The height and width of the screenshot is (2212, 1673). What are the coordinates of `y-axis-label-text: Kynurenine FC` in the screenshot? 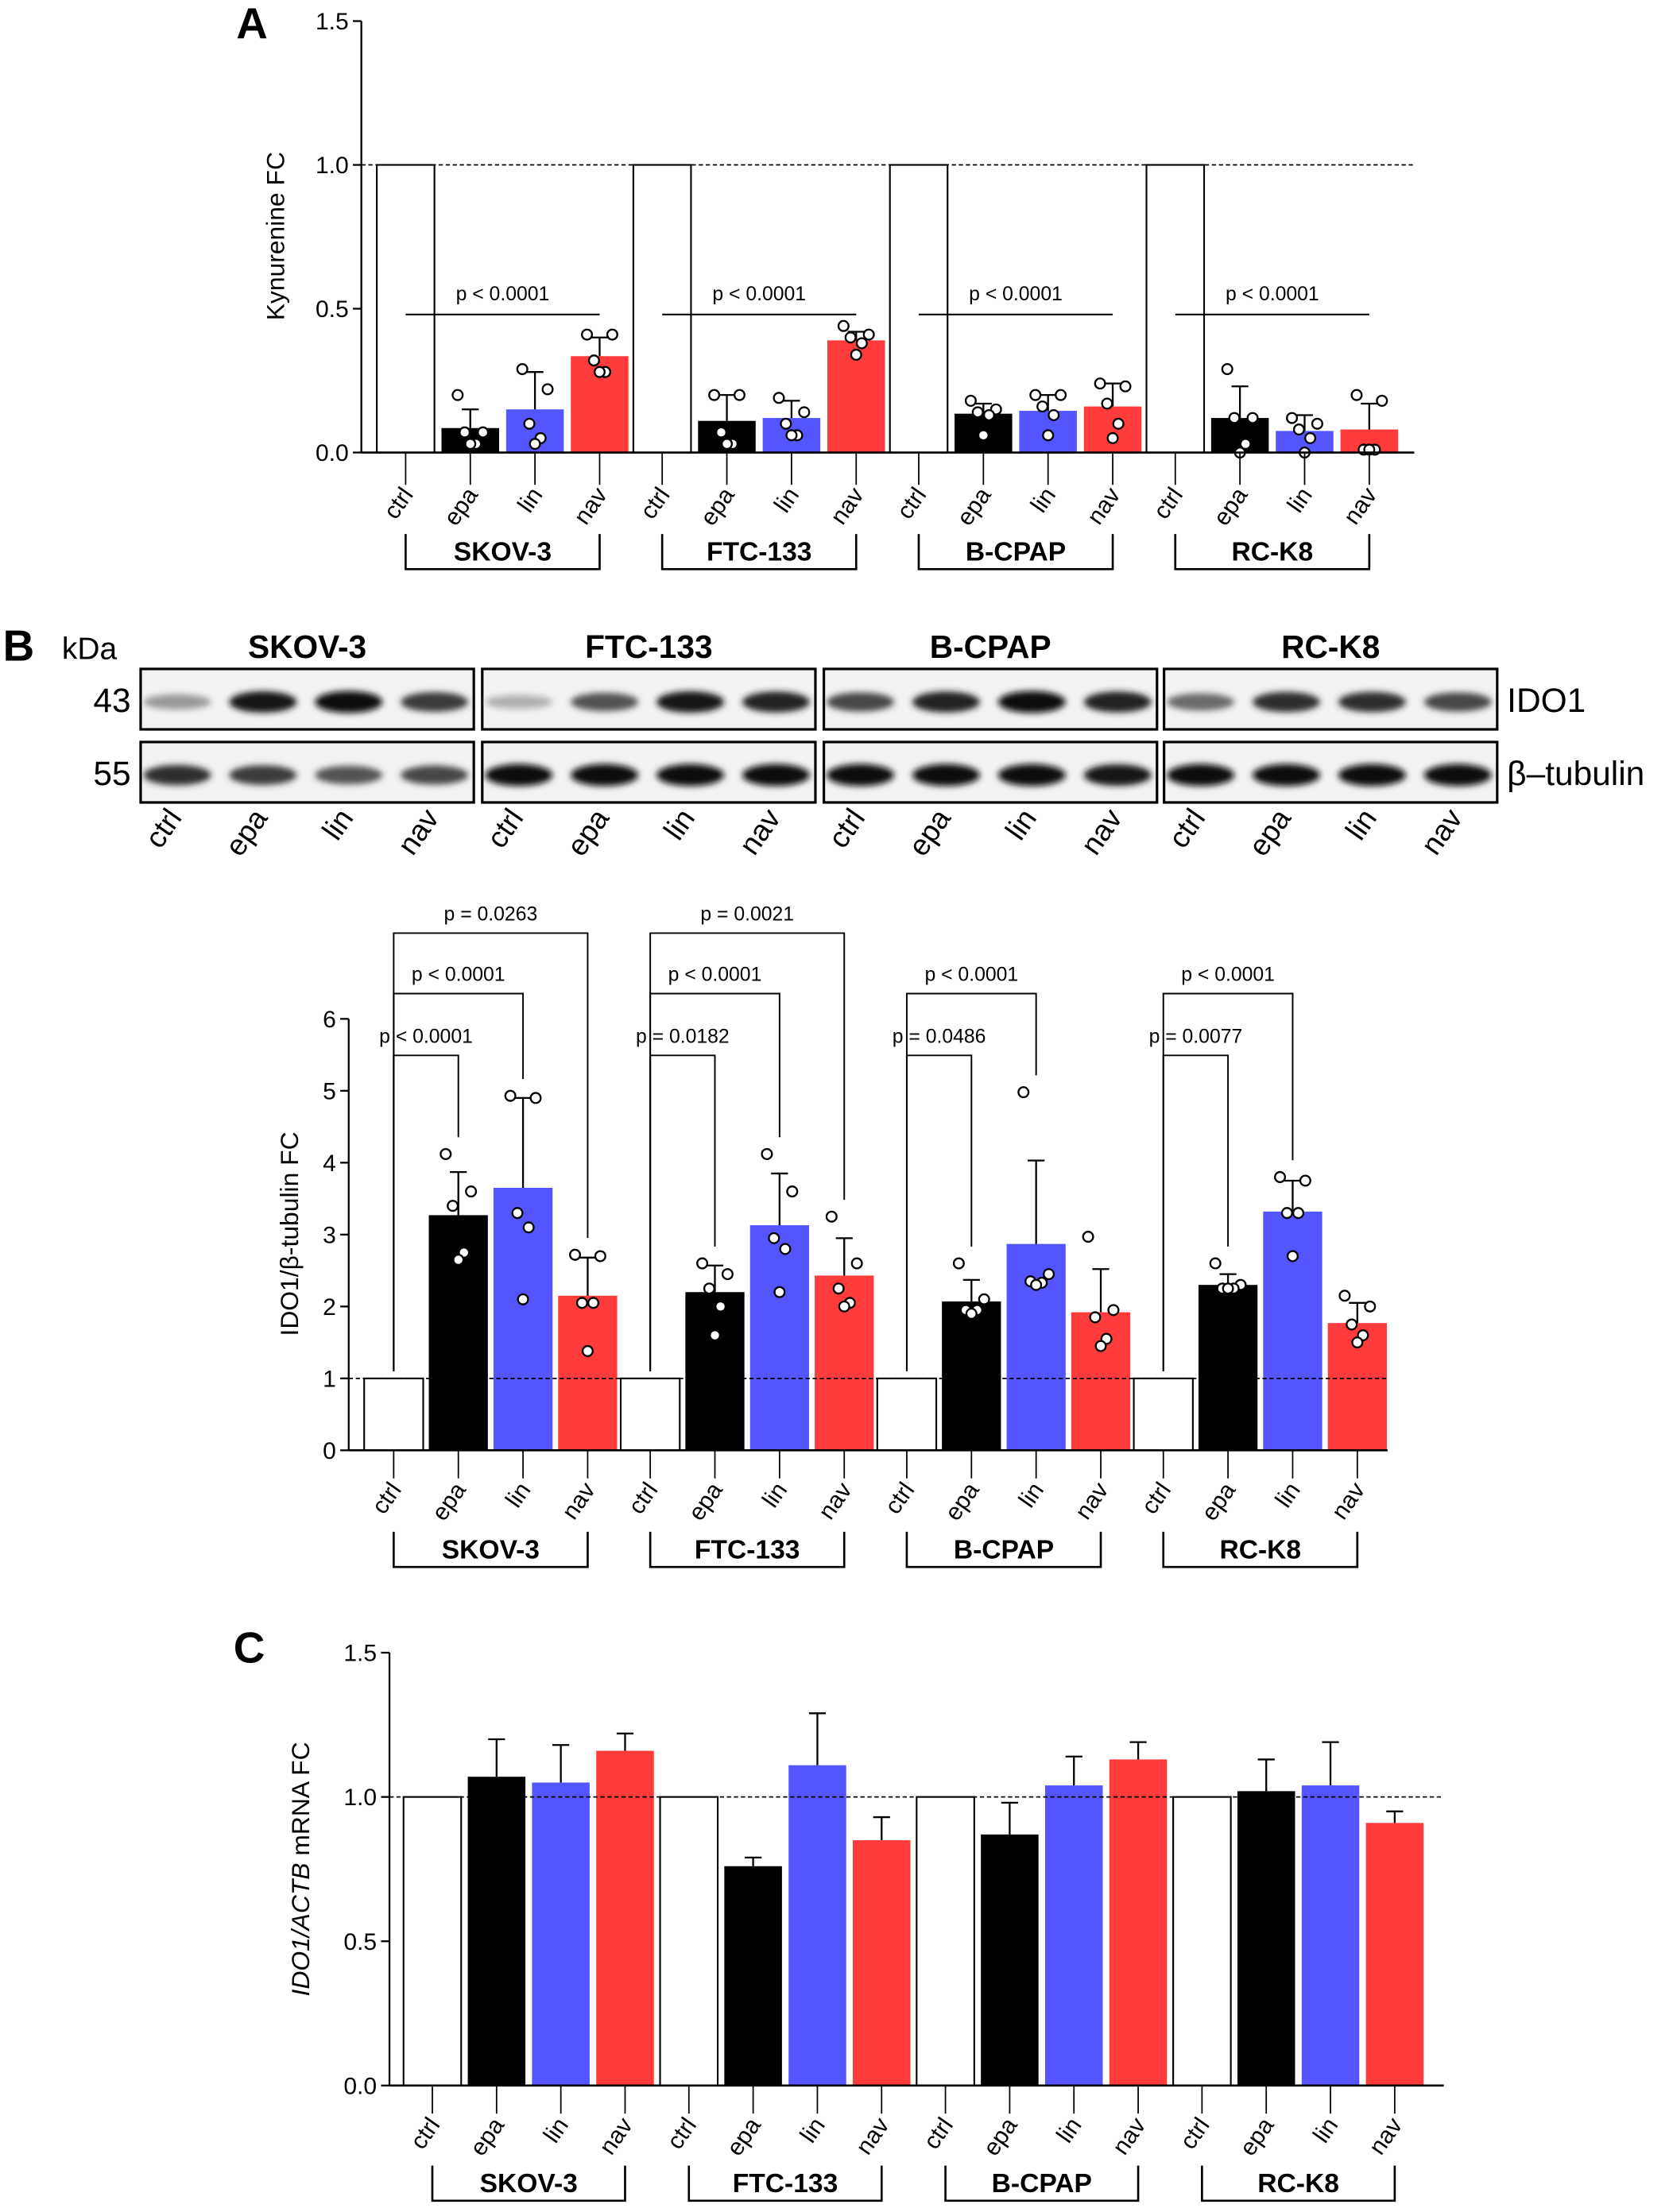 It's located at (275, 236).